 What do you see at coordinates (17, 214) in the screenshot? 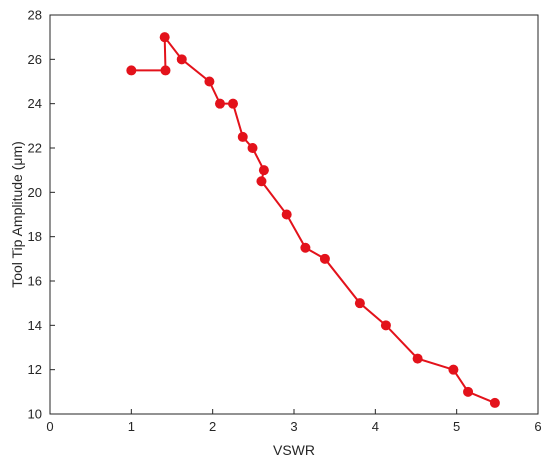
I see `y-axis-title: Tool Tip Amplitude (μm)` at bounding box center [17, 214].